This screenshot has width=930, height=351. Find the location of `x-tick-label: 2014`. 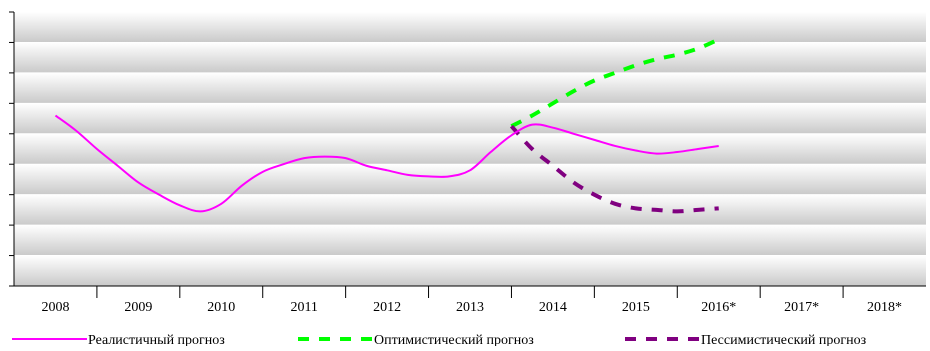

x-tick-label: 2014 is located at coordinates (553, 307).